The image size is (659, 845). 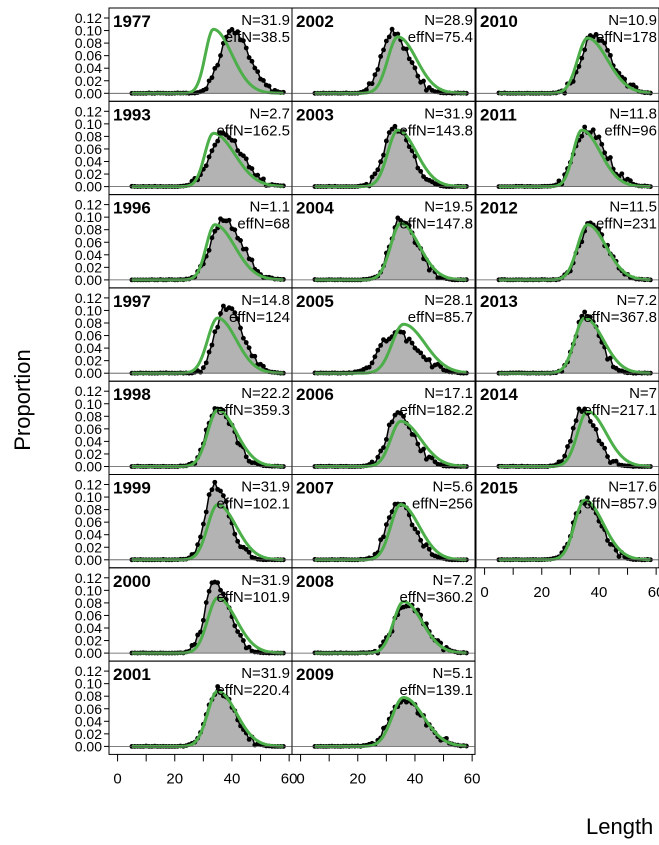 I want to click on x-tick-label: 20, so click(x=357, y=778).